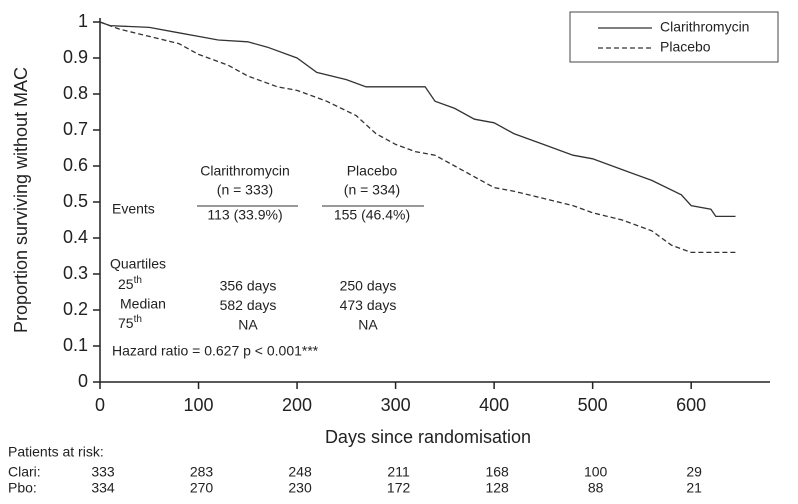 The width and height of the screenshot is (798, 504). I want to click on quartile-value: 356 days, so click(248, 286).